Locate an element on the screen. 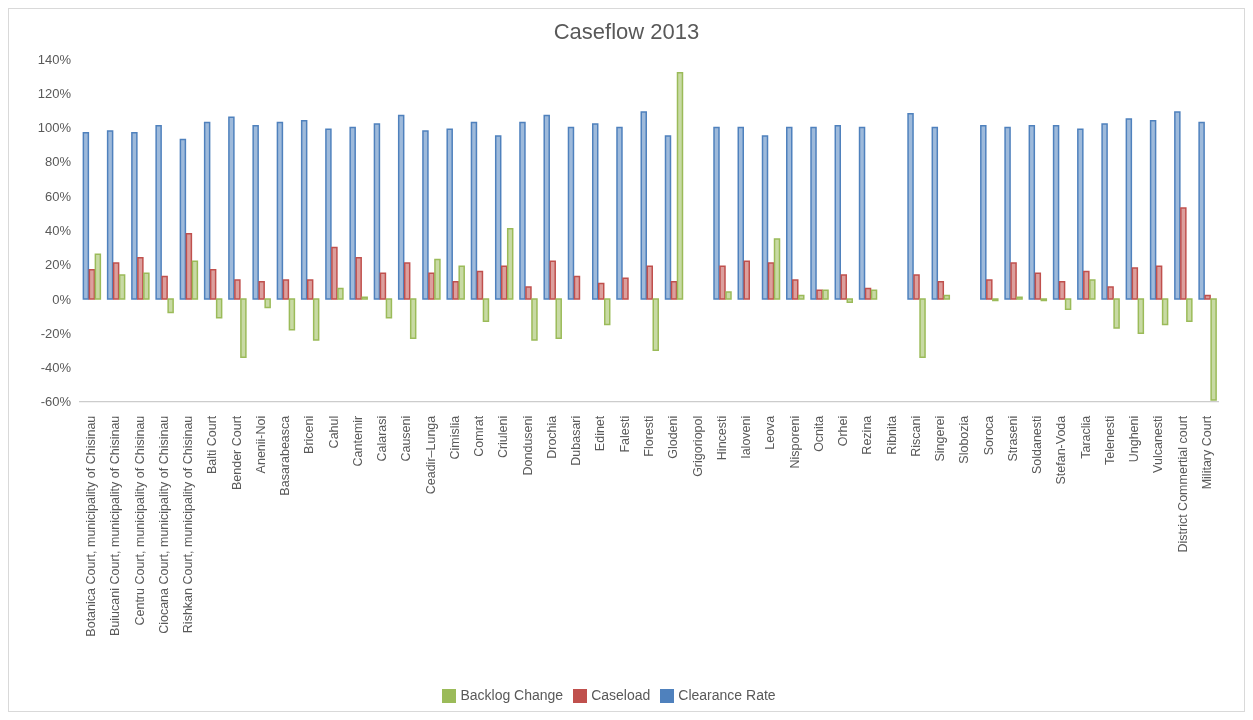  x-tick-label: Balti Court is located at coordinates (212, 445).